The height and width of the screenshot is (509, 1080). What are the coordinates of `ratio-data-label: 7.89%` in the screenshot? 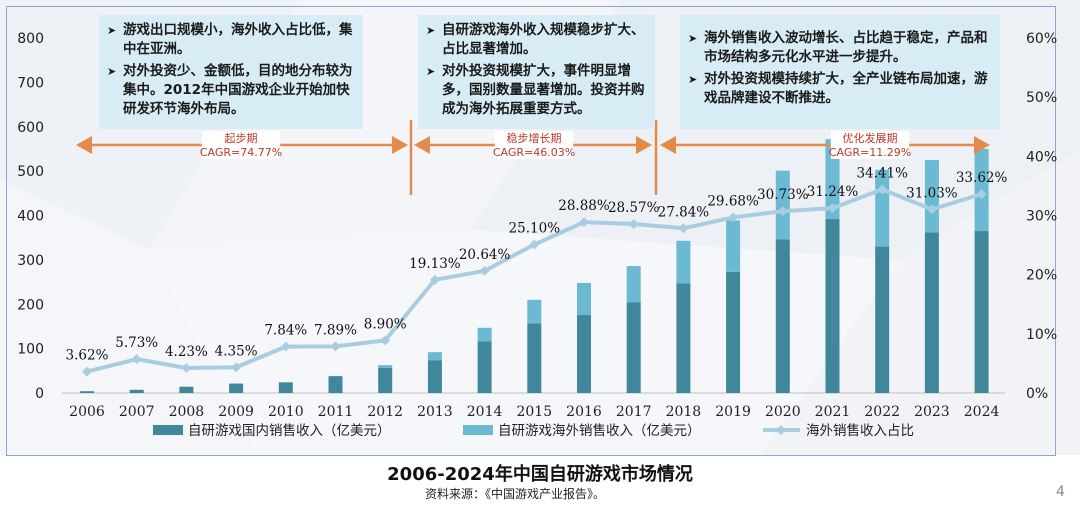 It's located at (335, 330).